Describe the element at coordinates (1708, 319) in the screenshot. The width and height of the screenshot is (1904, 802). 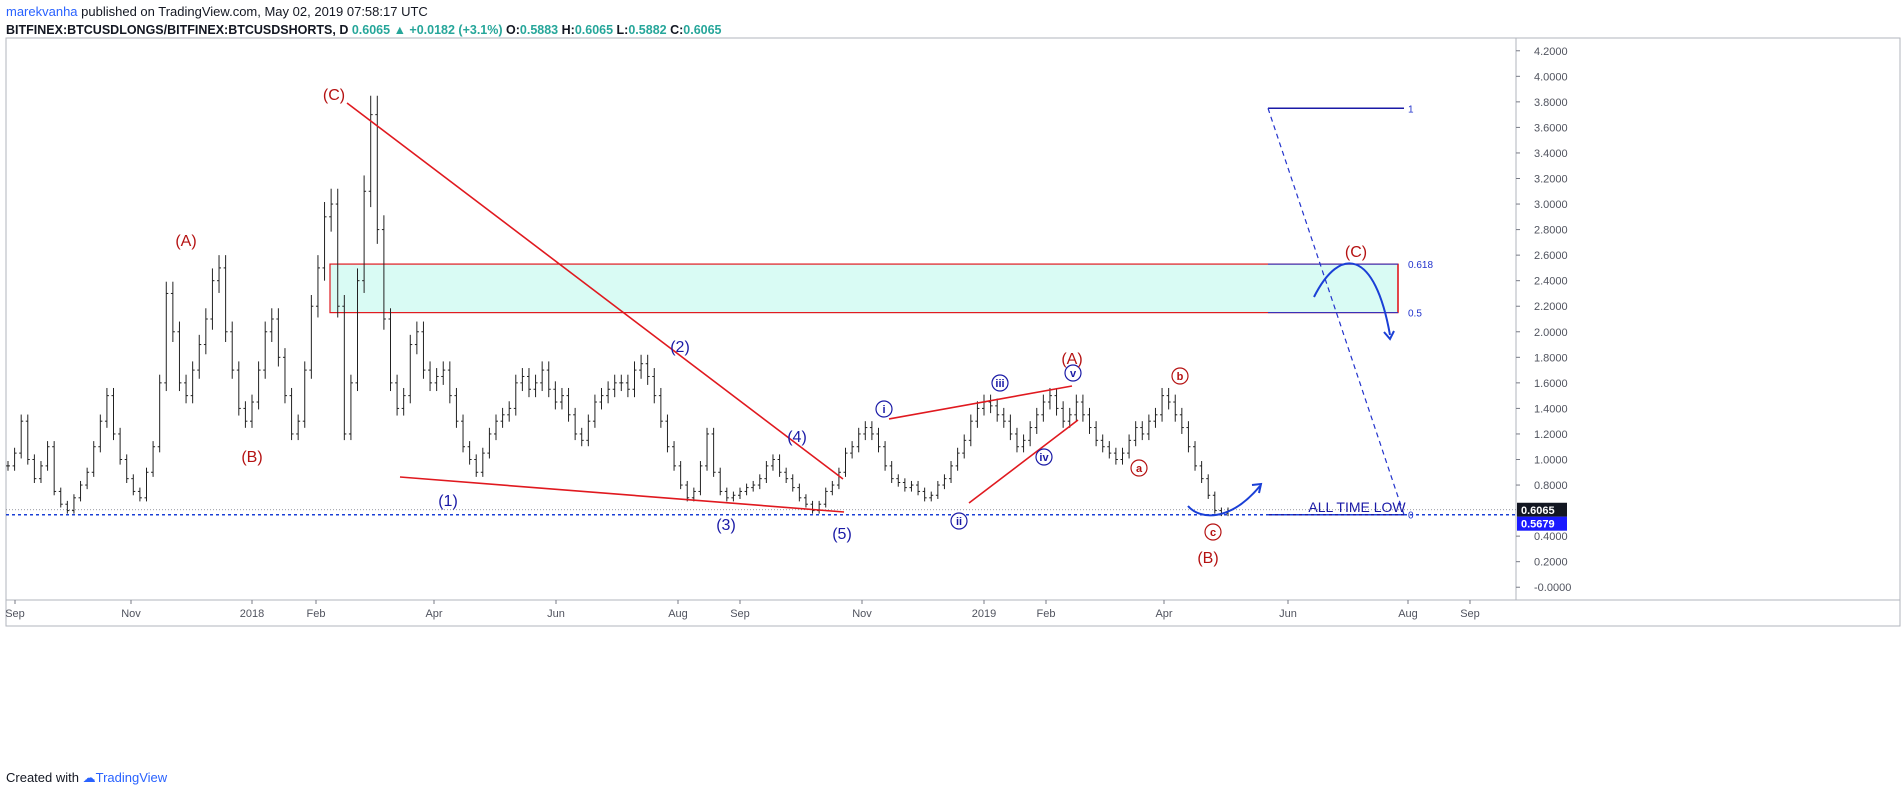
I see `price-axis` at that location.